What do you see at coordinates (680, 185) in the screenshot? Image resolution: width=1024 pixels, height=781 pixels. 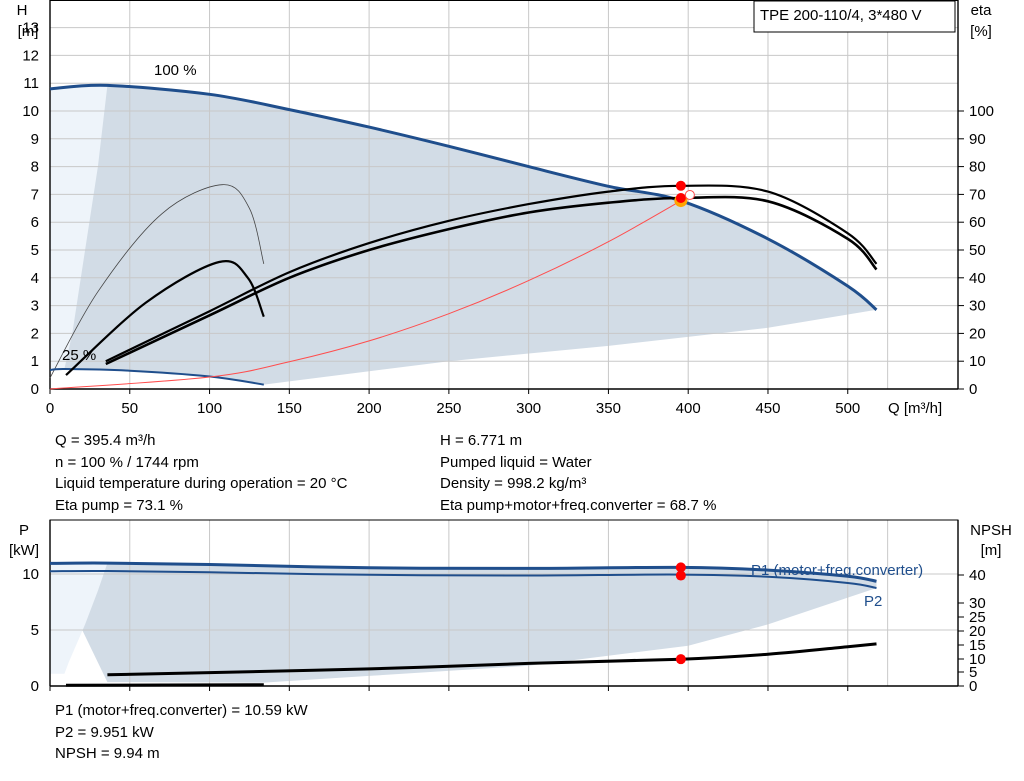 I see `duty-point-eta-pump` at bounding box center [680, 185].